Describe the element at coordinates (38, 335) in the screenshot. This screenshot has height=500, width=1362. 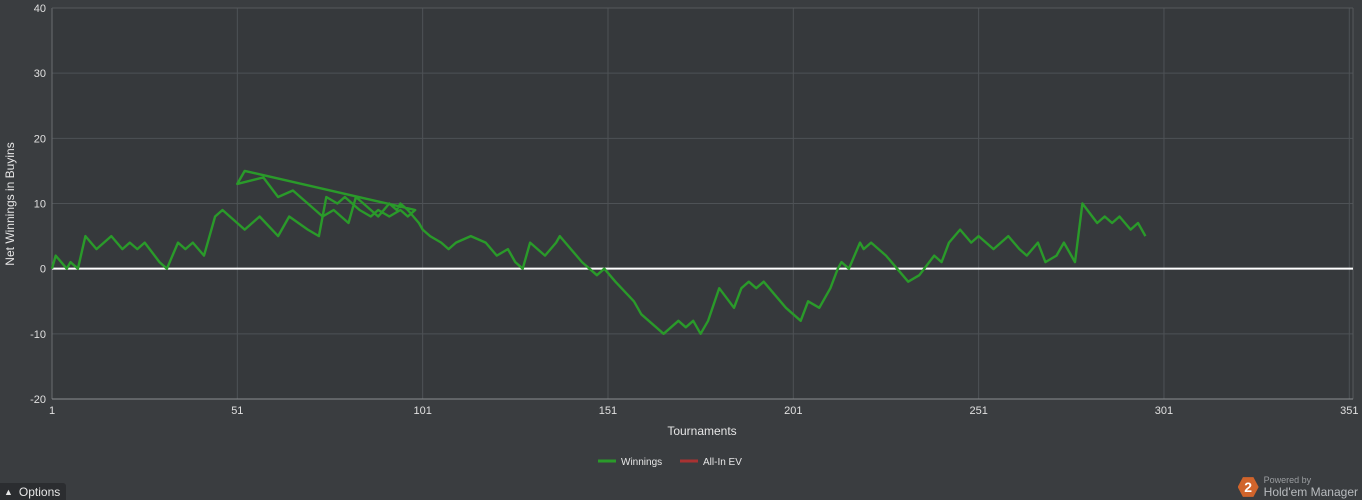
I see `y-tick-label: -10` at that location.